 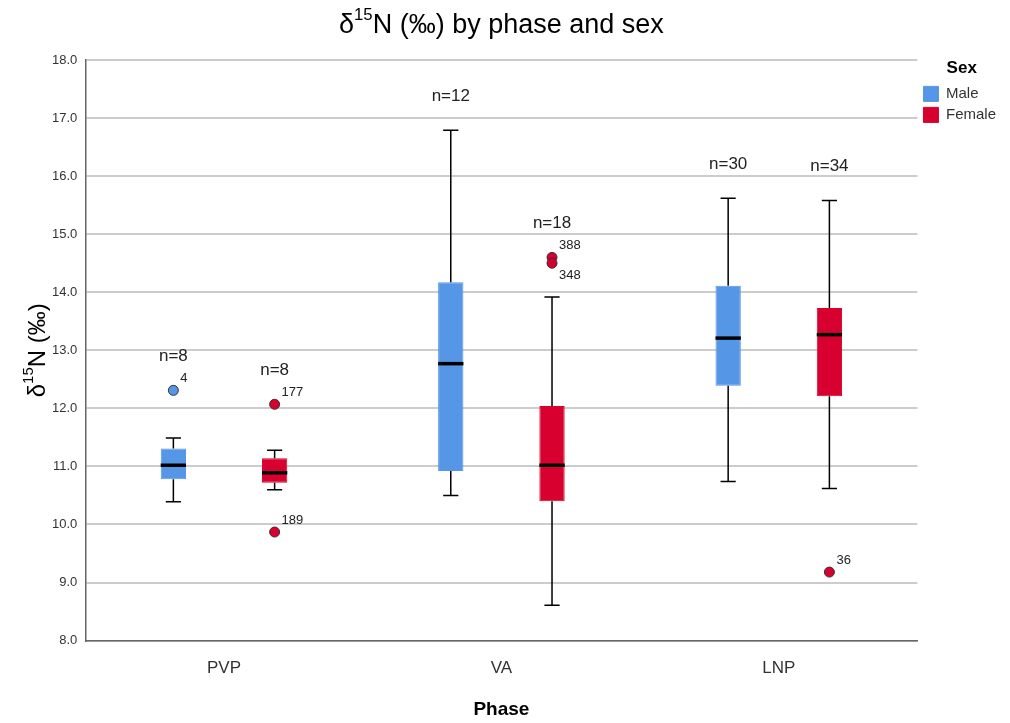 I want to click on y-tick-label: 12.0, so click(x=64, y=407).